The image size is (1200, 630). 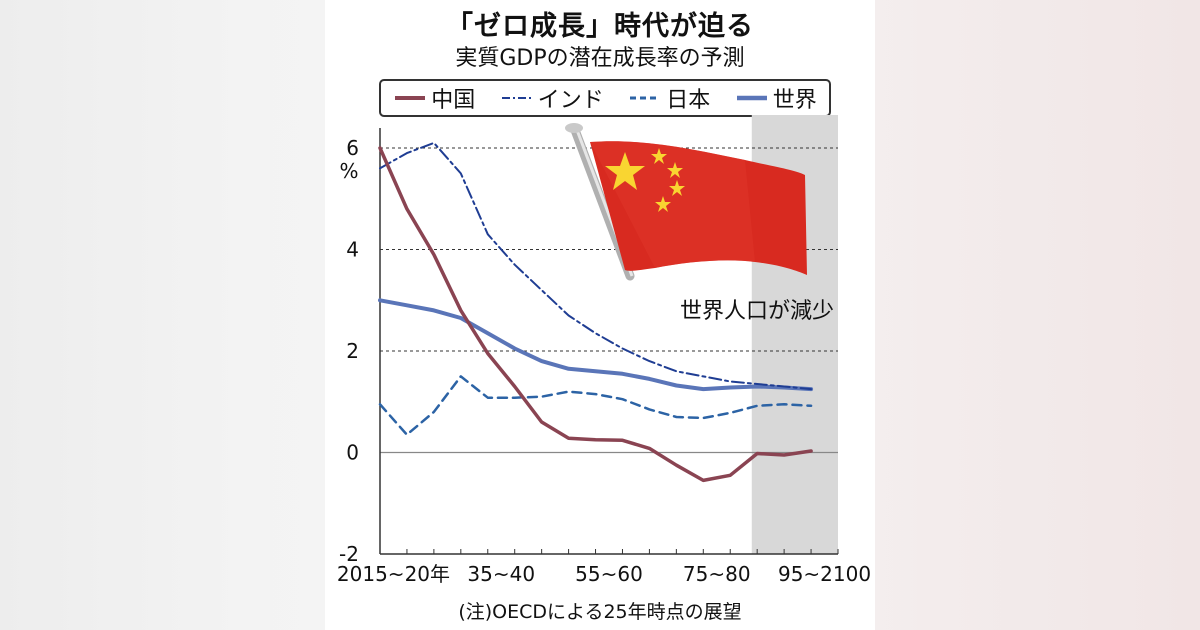 What do you see at coordinates (686, 202) in the screenshot?
I see `china-flag-image` at bounding box center [686, 202].